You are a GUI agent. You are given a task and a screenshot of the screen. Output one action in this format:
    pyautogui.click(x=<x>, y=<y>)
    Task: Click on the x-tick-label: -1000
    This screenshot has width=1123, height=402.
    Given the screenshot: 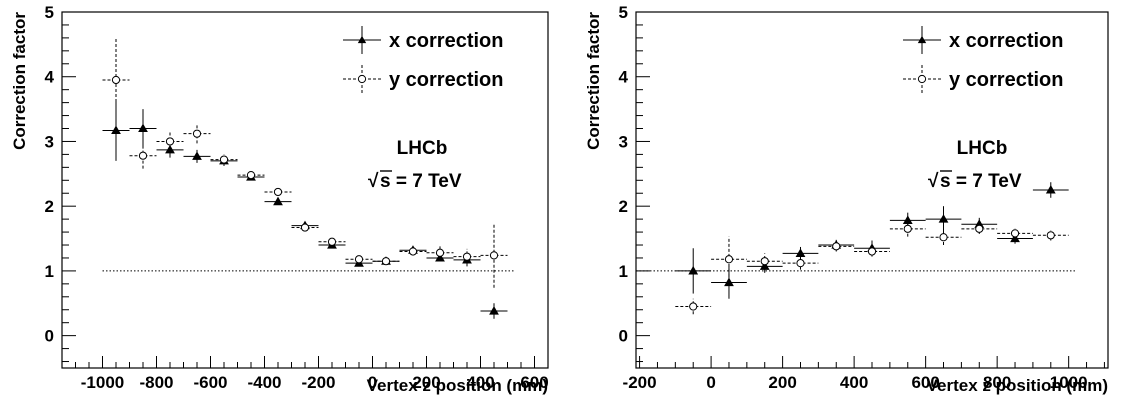 What is the action you would take?
    pyautogui.click(x=102, y=382)
    